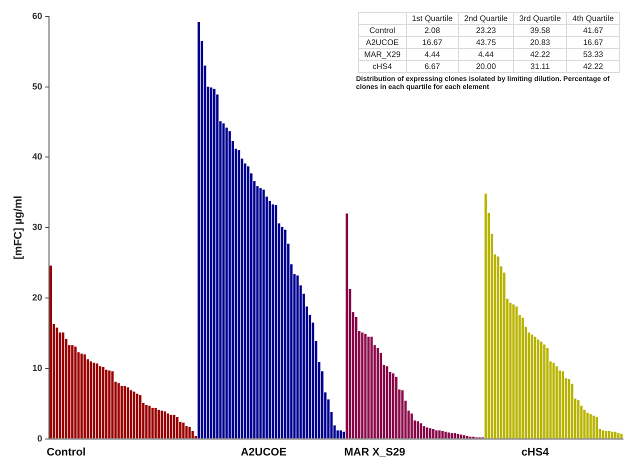 The image size is (633, 470). I want to click on annotation: Control, so click(382, 30).